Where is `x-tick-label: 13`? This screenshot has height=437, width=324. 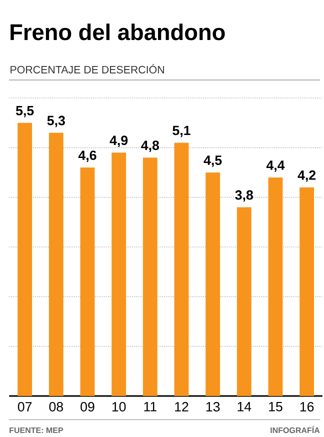
x-tick-label: 13 is located at coordinates (213, 407).